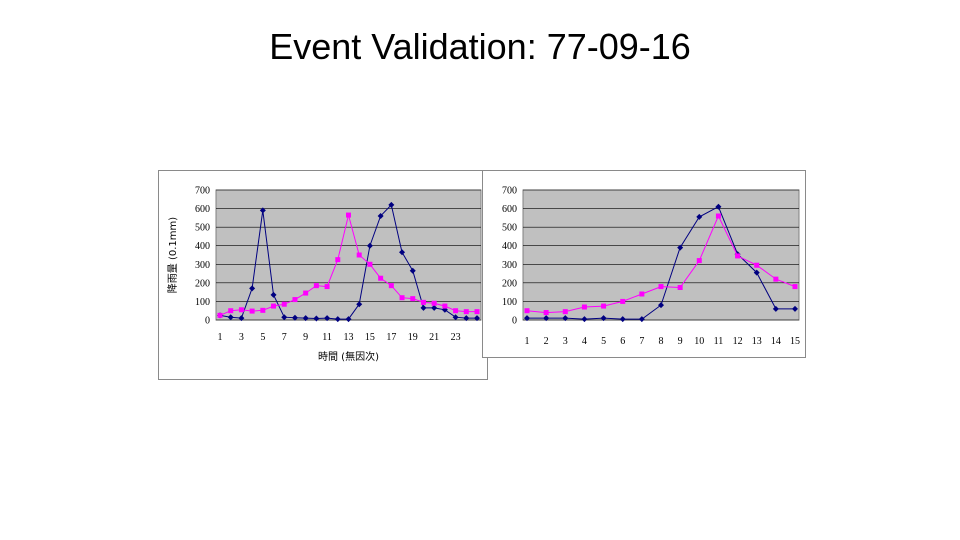 The width and height of the screenshot is (960, 540). What do you see at coordinates (584, 341) in the screenshot?
I see `x-tick-label: 4` at bounding box center [584, 341].